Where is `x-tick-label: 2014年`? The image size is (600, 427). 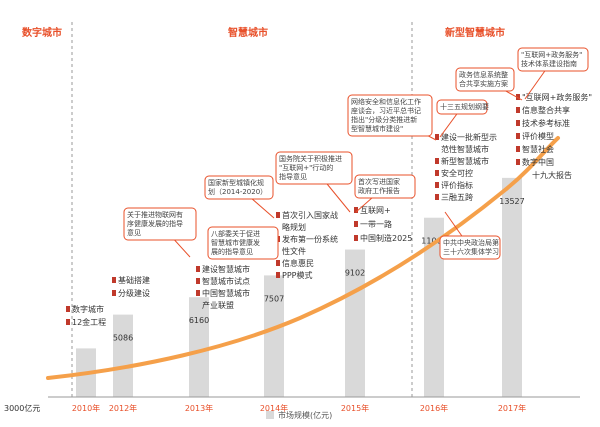 x-tick-label: 2014年 is located at coordinates (274, 408).